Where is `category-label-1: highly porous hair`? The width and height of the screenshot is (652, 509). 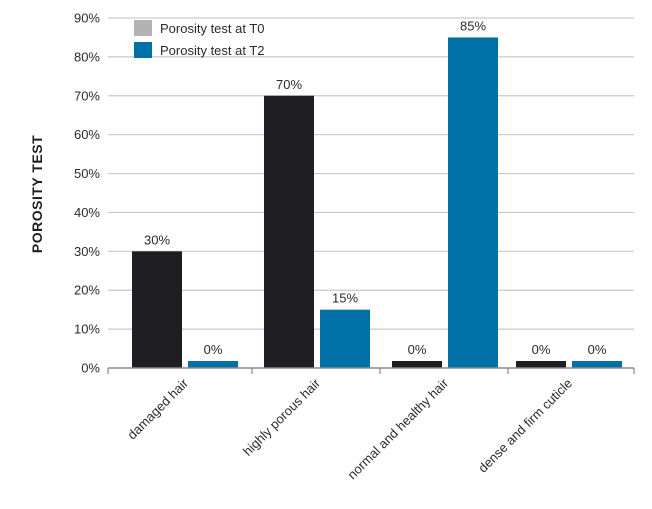 category-label-1: highly porous hair is located at coordinates (282, 417).